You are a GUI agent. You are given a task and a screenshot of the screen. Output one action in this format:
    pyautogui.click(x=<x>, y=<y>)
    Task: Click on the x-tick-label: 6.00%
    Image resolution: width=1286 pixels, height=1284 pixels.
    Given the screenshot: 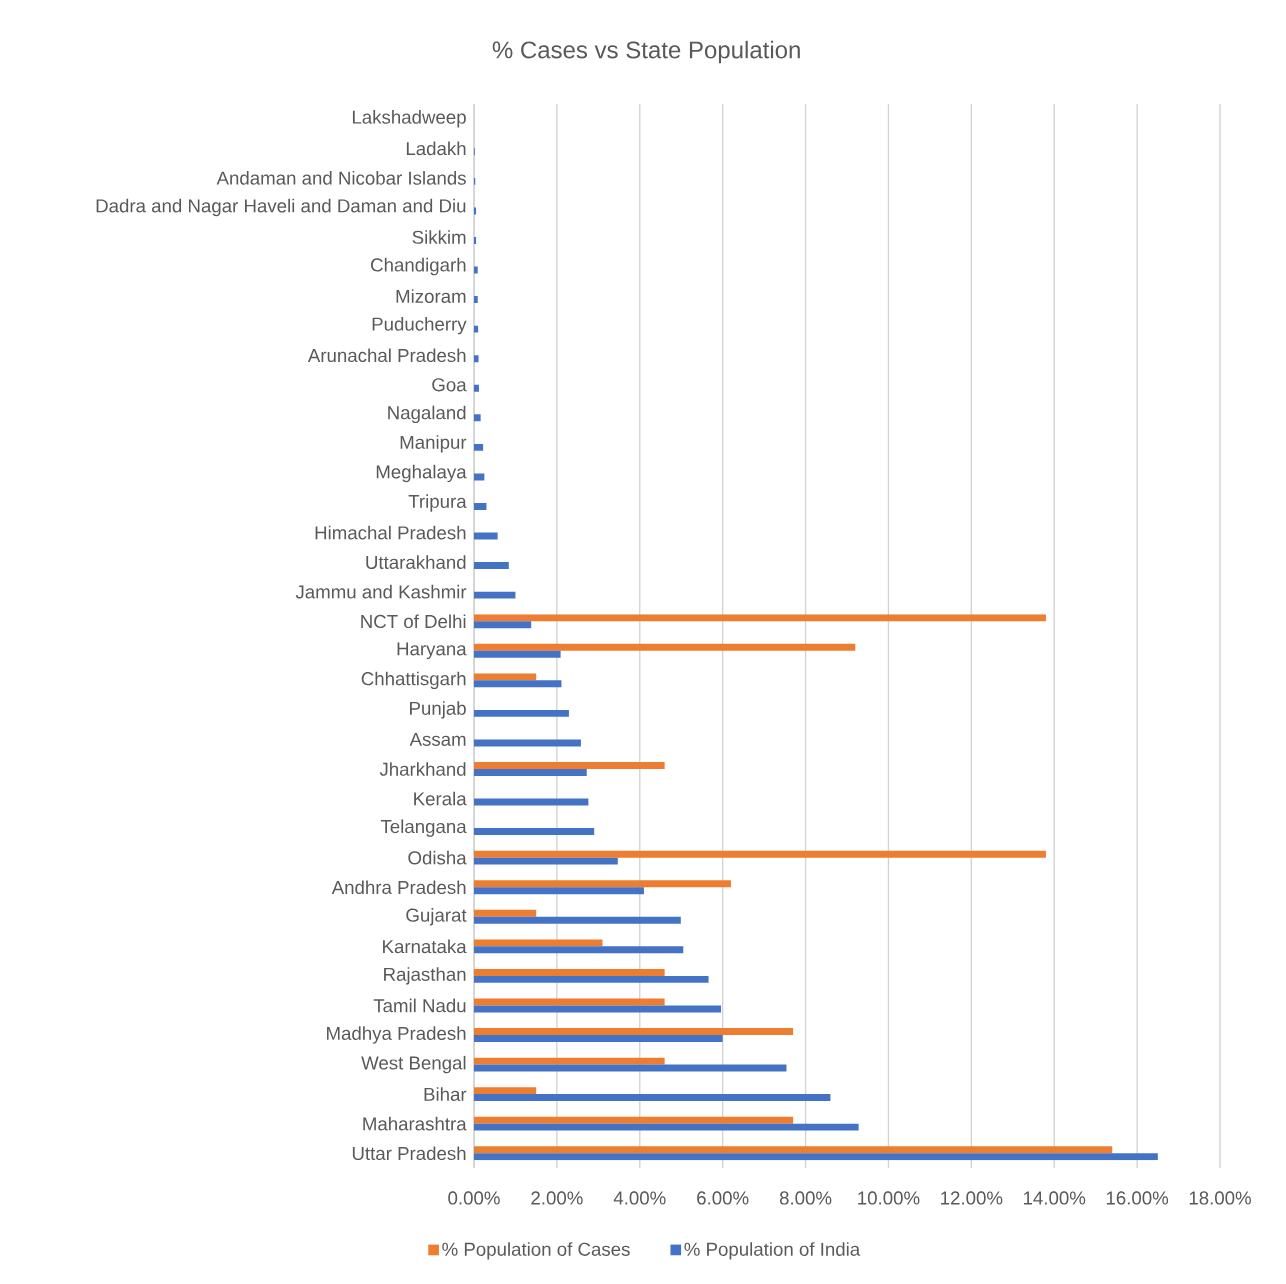 What is the action you would take?
    pyautogui.click(x=723, y=1198)
    